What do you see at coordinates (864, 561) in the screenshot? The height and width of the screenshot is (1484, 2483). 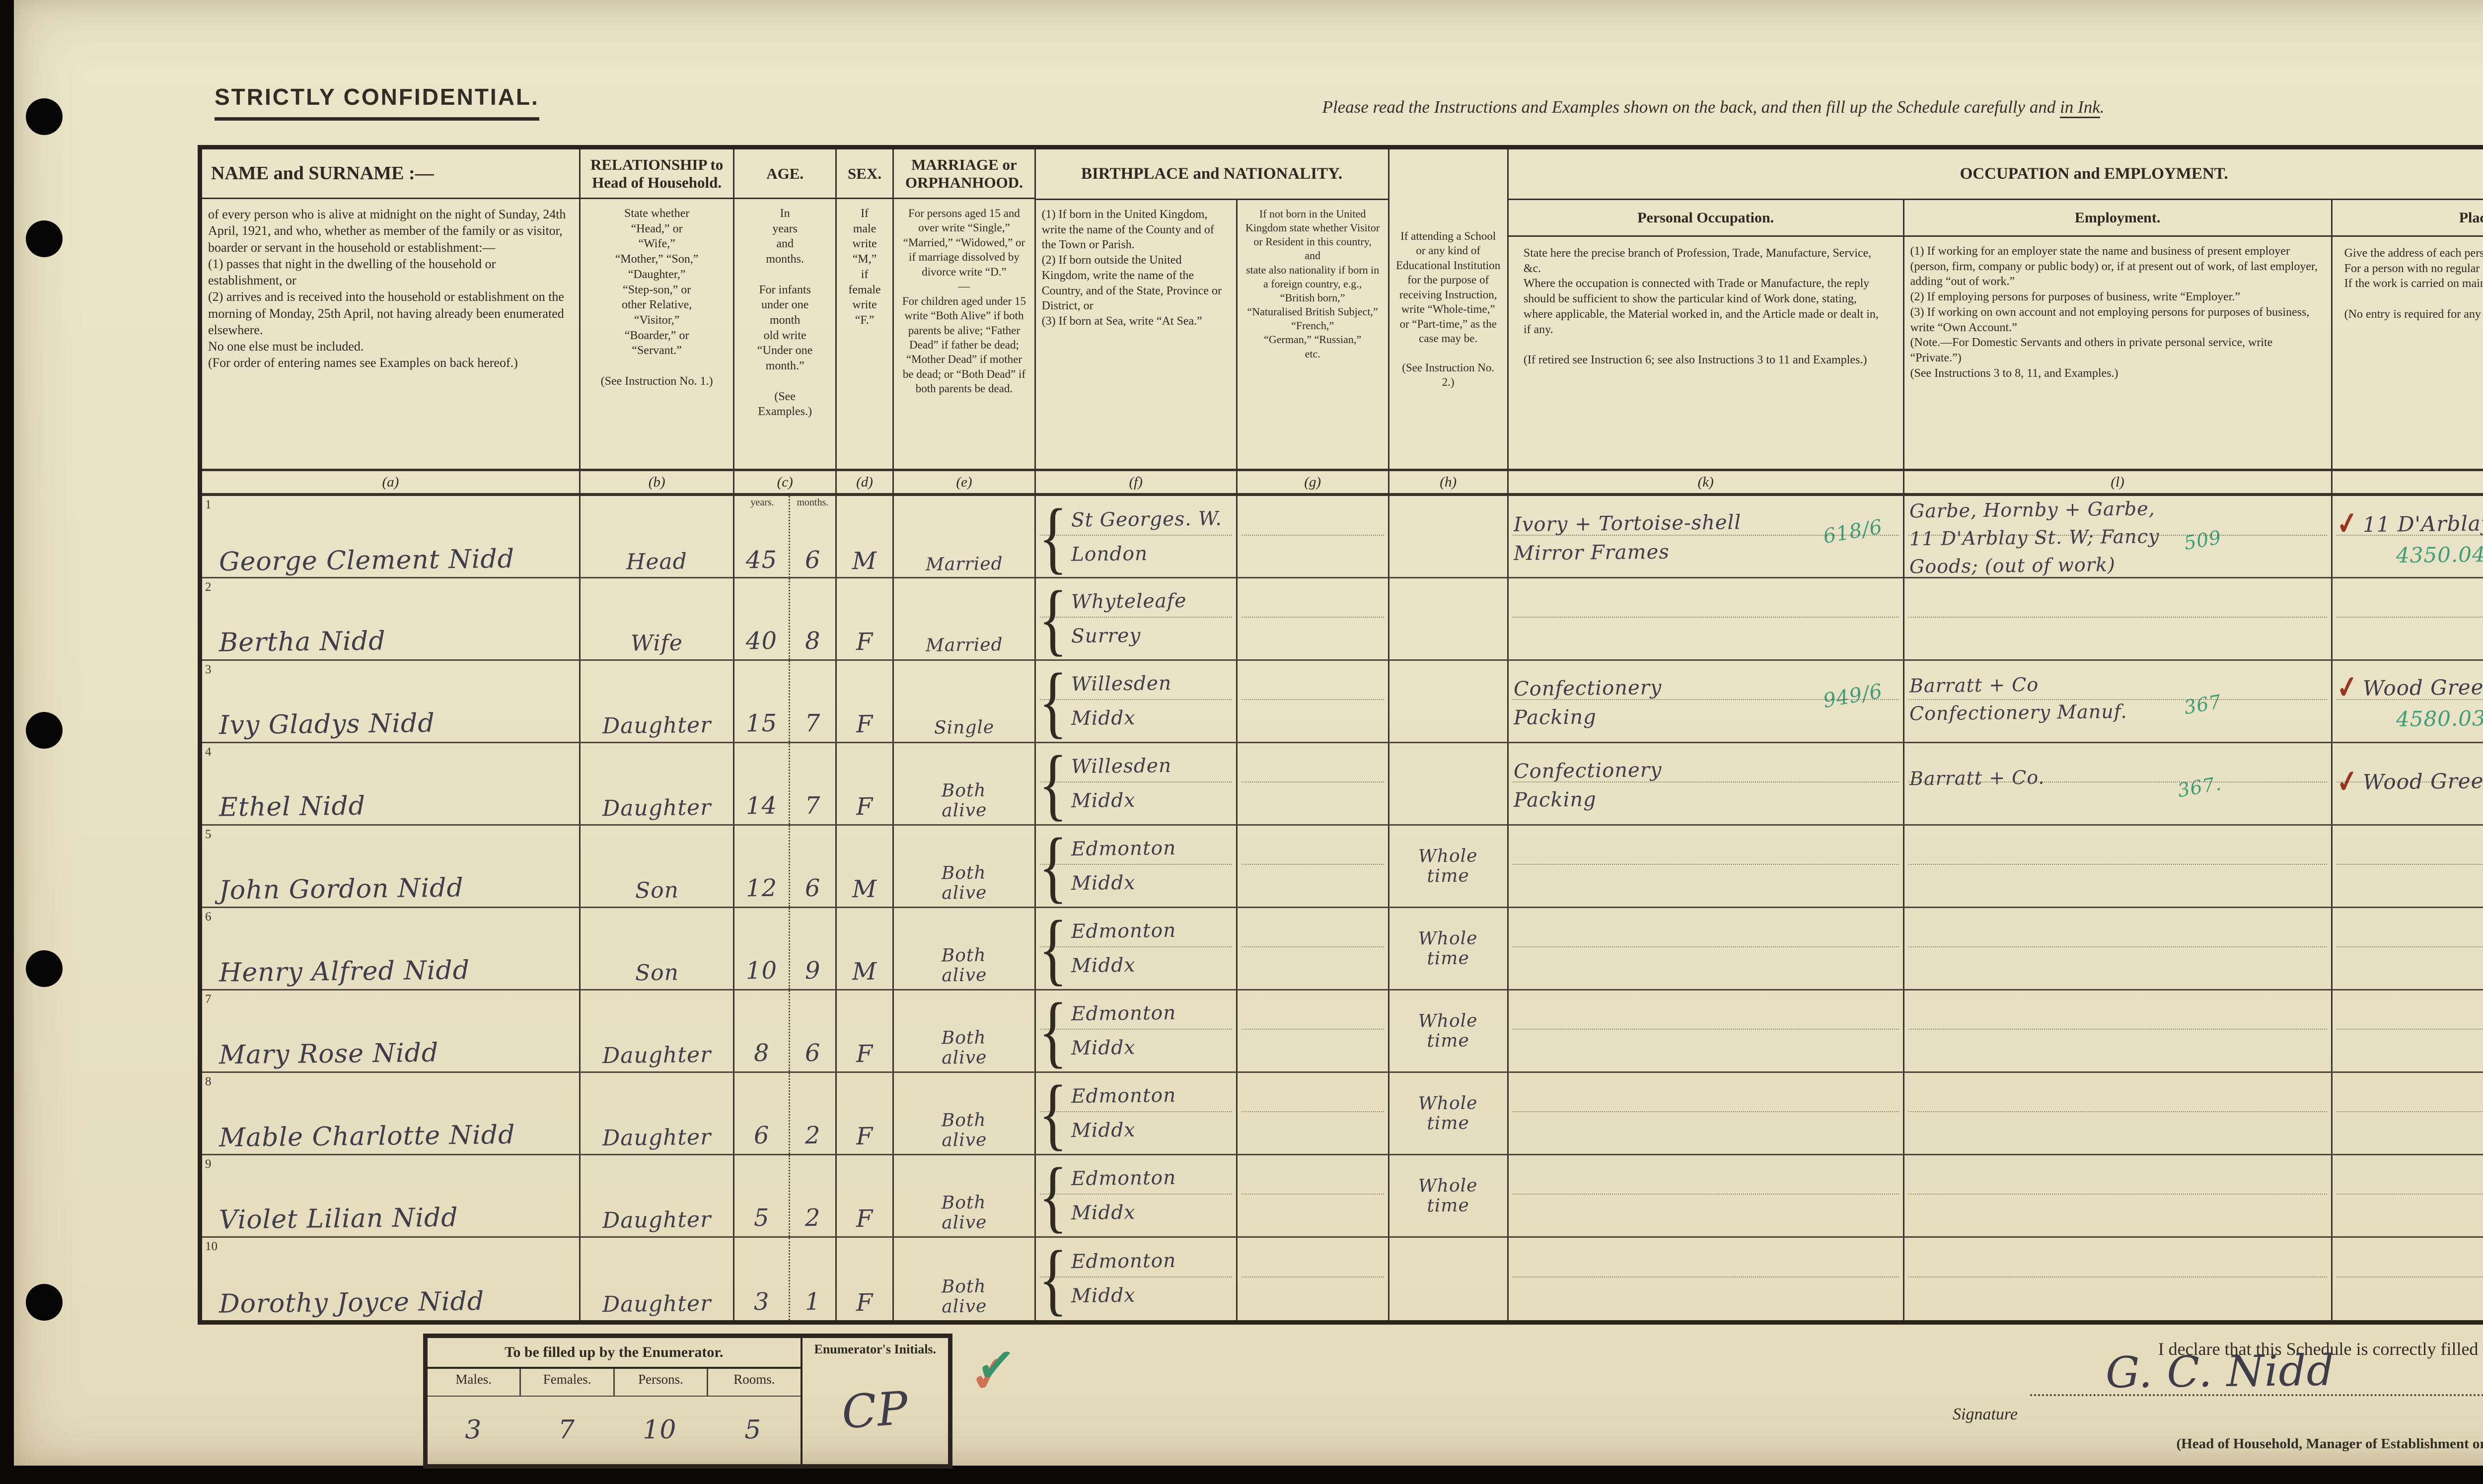 I see `sex-value: M` at bounding box center [864, 561].